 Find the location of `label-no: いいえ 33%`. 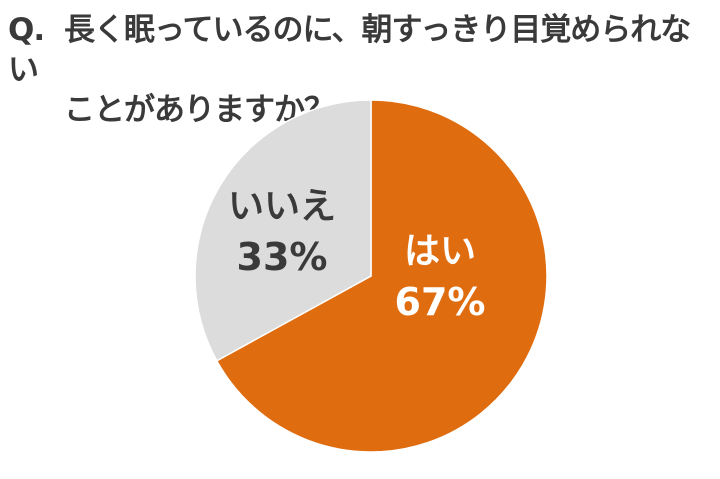

label-no: いいえ 33% is located at coordinates (282, 233).